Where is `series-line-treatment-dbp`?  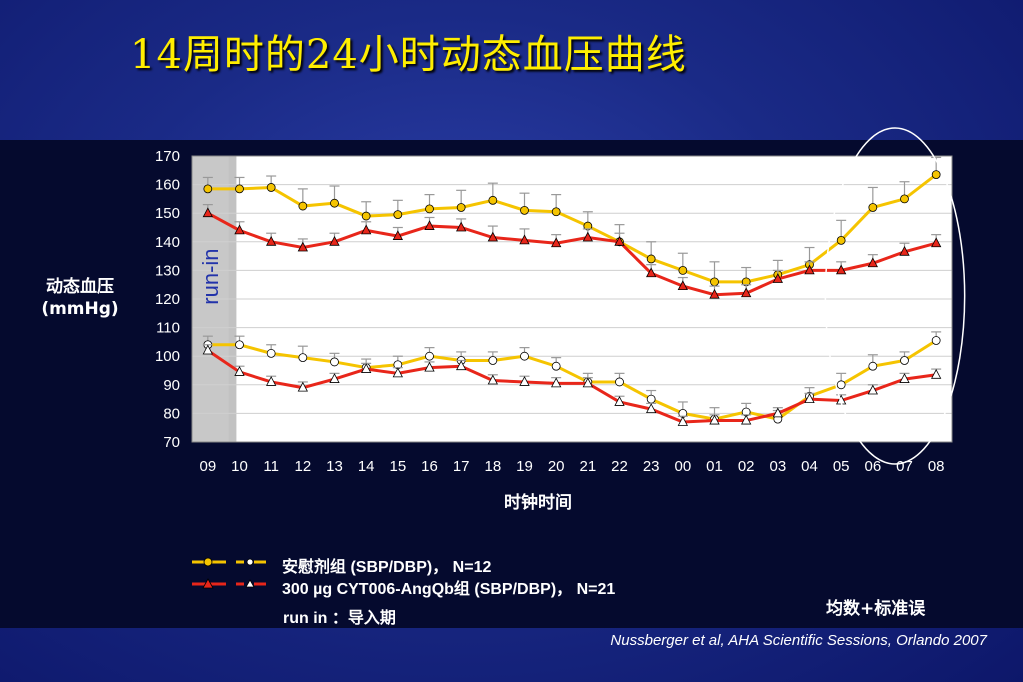
series-line-treatment-dbp is located at coordinates (571, 386).